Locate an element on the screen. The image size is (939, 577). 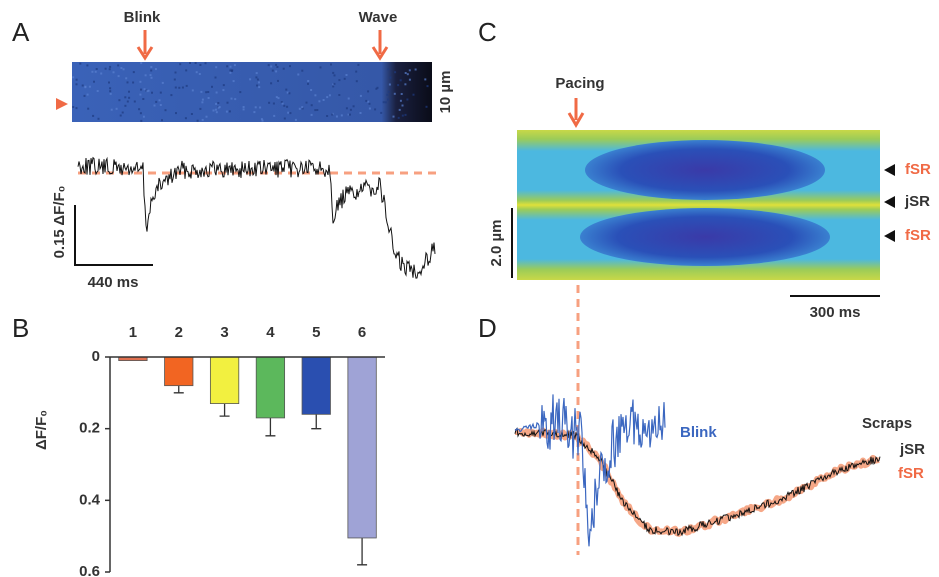
jsr-trace is located at coordinates (697, 482).